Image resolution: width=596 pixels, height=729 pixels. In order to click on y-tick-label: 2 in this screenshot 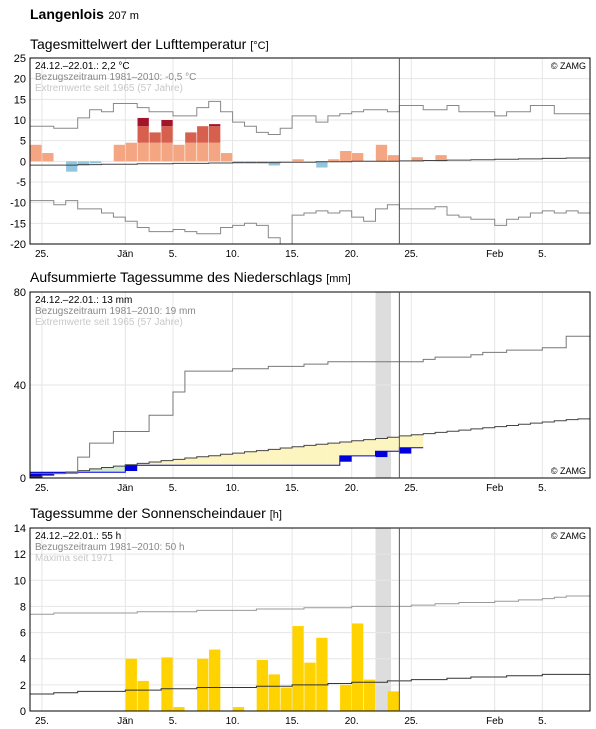, I will do `click(23, 686)`.